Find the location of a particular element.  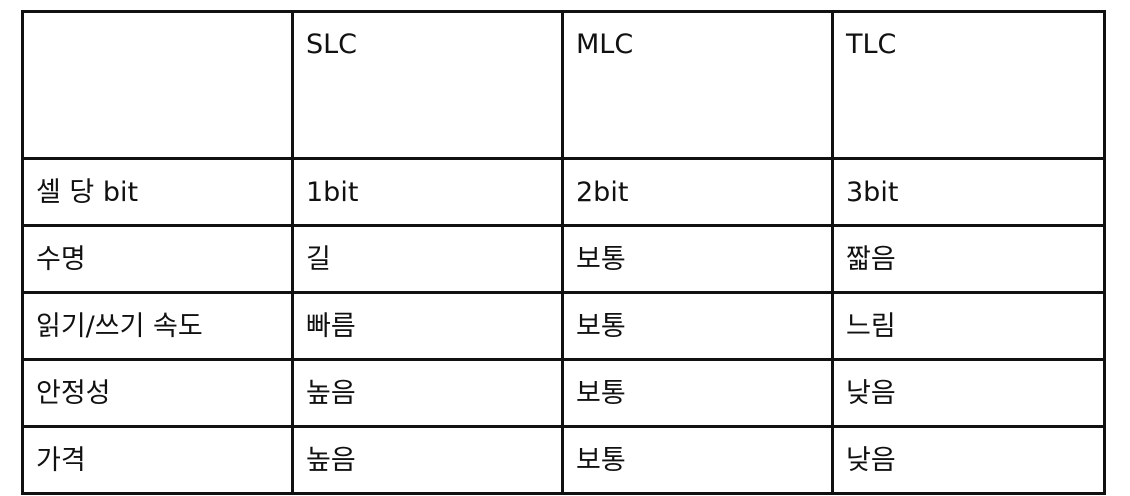

header-cell-slc: SLC is located at coordinates (427, 85).